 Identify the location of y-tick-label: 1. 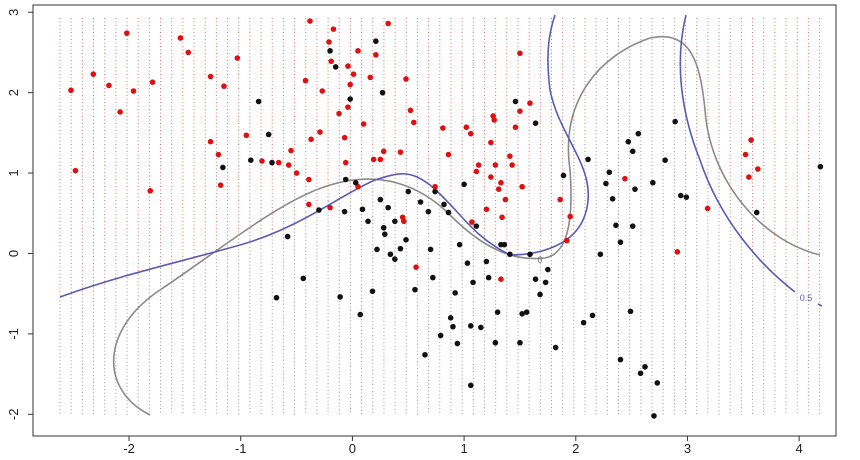
(13, 172).